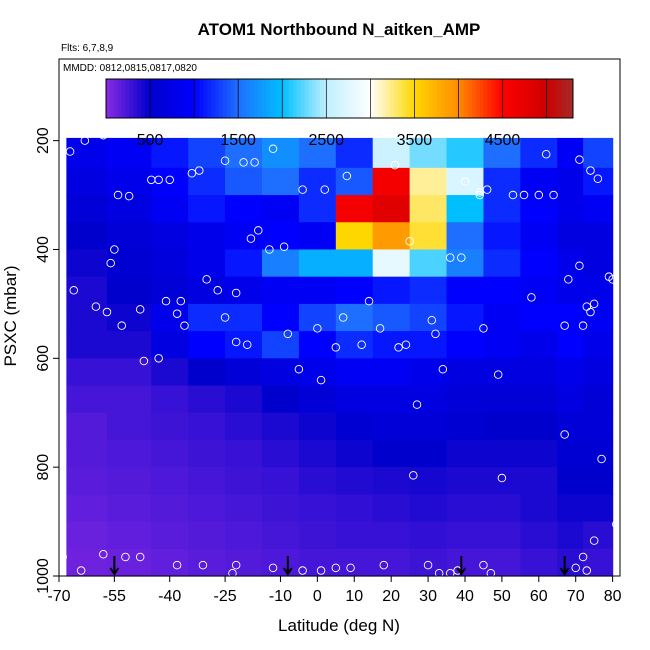 The image size is (650, 650). I want to click on colorbar-tick-label: 4500, so click(503, 140).